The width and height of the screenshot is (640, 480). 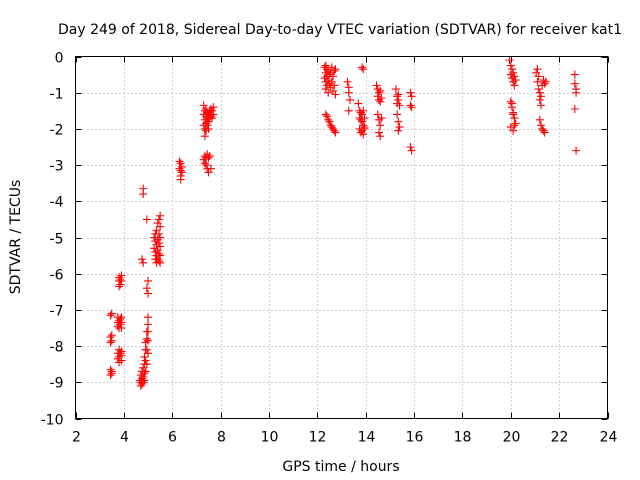 I want to click on x-tick-label: 20, so click(x=512, y=438).